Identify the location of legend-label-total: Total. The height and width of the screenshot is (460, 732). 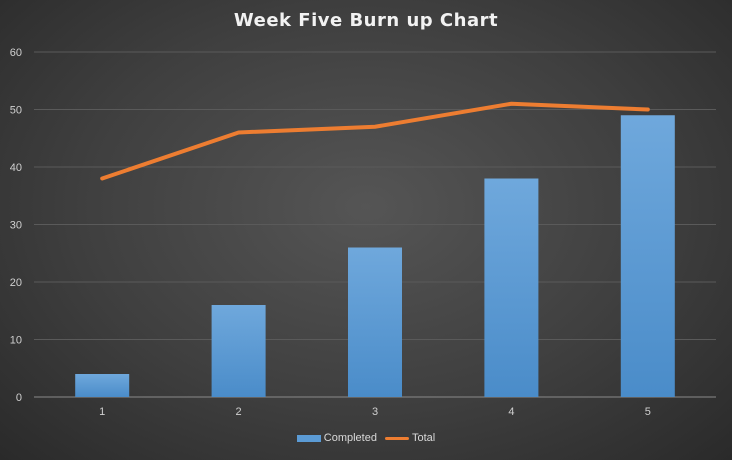
(423, 438).